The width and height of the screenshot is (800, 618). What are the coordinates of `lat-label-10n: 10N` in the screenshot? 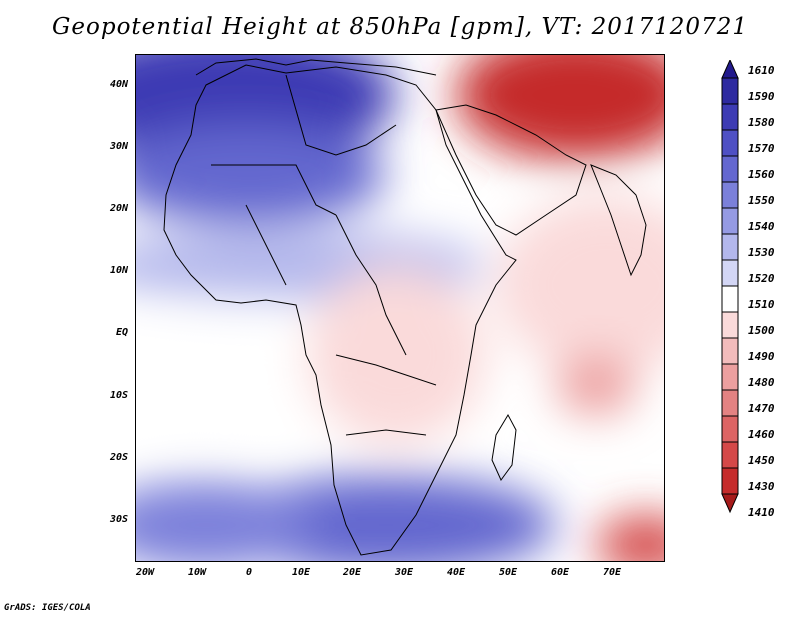 It's located at (118, 270).